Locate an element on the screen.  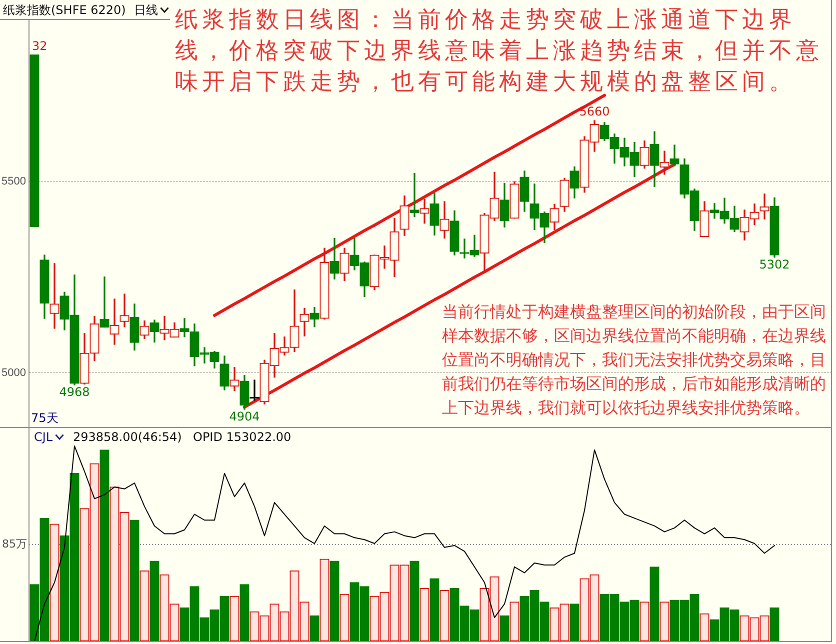
annotation: 当前行情处于构建横盘整理区间的初始阶段，由于区间样本数据不够，区间边界线位置尚不能明确，在边界线位置尚不明确情况下，我们无法安排优势交易策略，目前我们仍在等待市场区间的形成，后市如能形成清晰的上下边界线，我们就可以依托边界线安排优势策略。 is located at coordinates (634, 360).